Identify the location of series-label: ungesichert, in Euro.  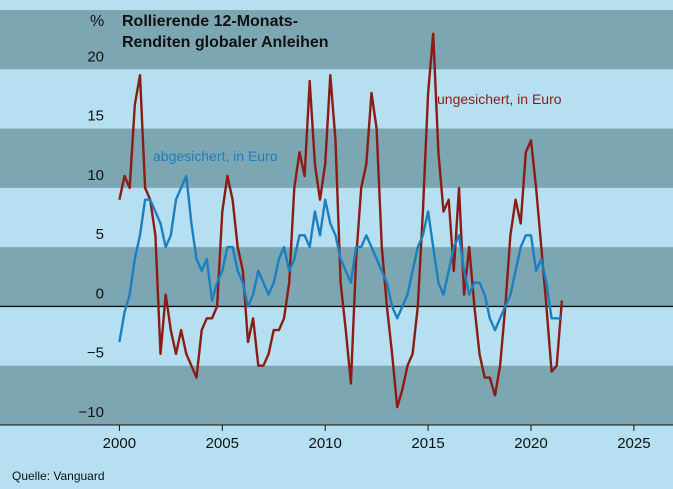
(499, 99).